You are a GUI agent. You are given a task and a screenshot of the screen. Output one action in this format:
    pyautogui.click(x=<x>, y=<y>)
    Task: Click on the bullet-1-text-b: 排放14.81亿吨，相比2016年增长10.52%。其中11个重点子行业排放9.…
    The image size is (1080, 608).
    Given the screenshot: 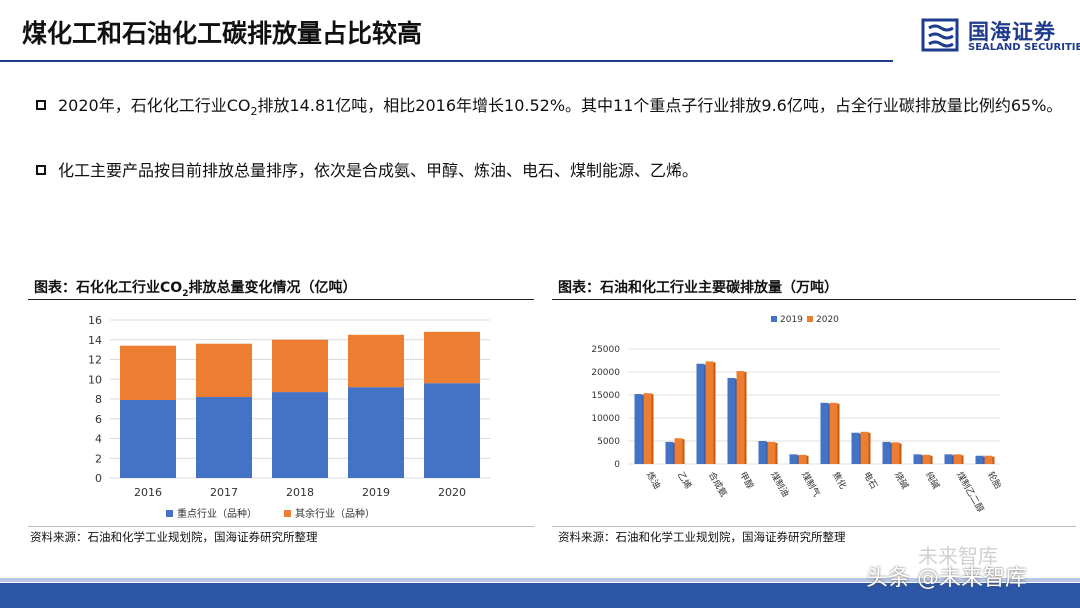 What is the action you would take?
    pyautogui.click(x=660, y=105)
    